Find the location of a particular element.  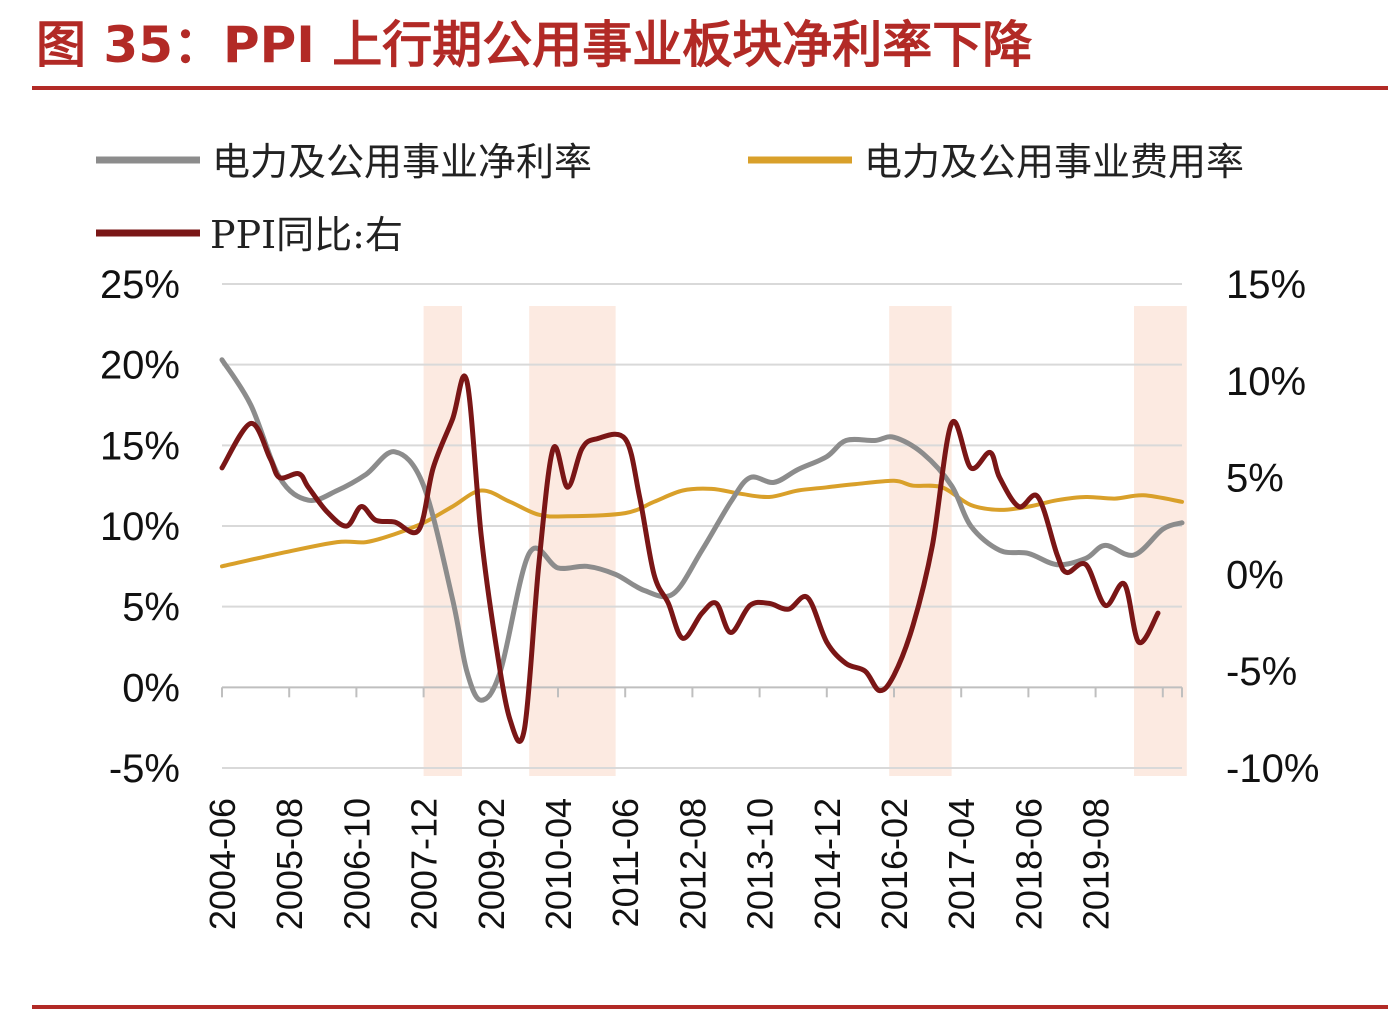

x-tick-label: 2019-08 is located at coordinates (1096, 864).